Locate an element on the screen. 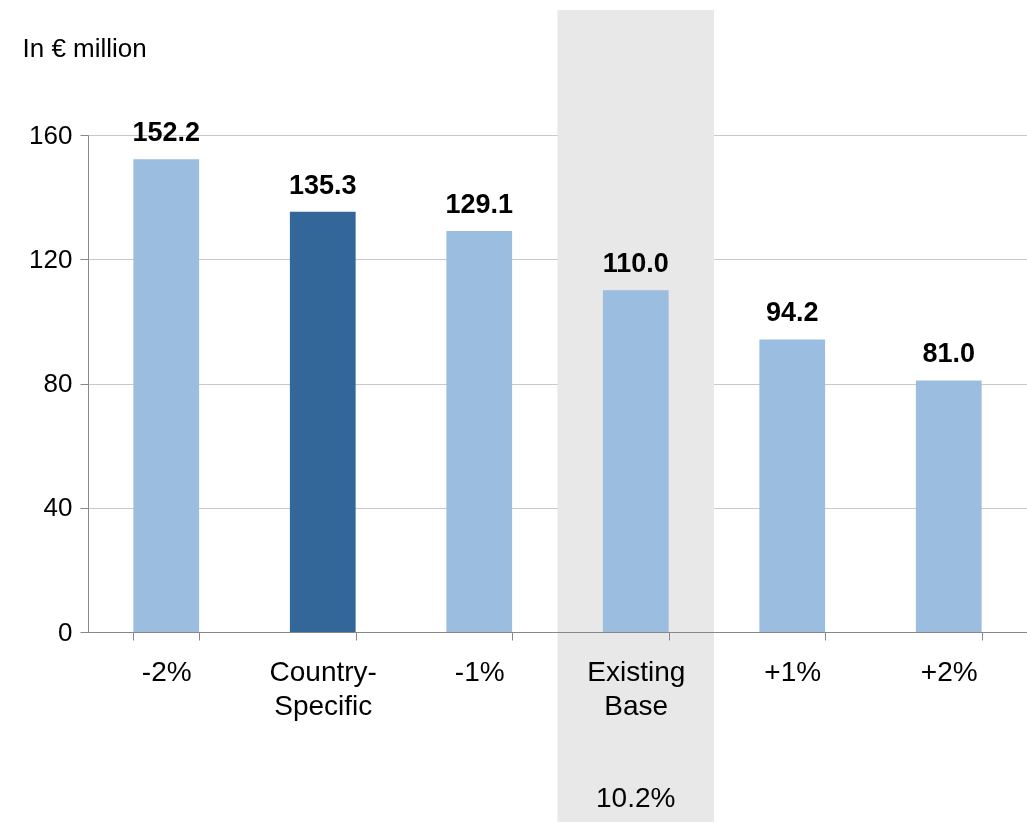 This screenshot has width=1027, height=823. y-tick-label: 80 is located at coordinates (58, 383).